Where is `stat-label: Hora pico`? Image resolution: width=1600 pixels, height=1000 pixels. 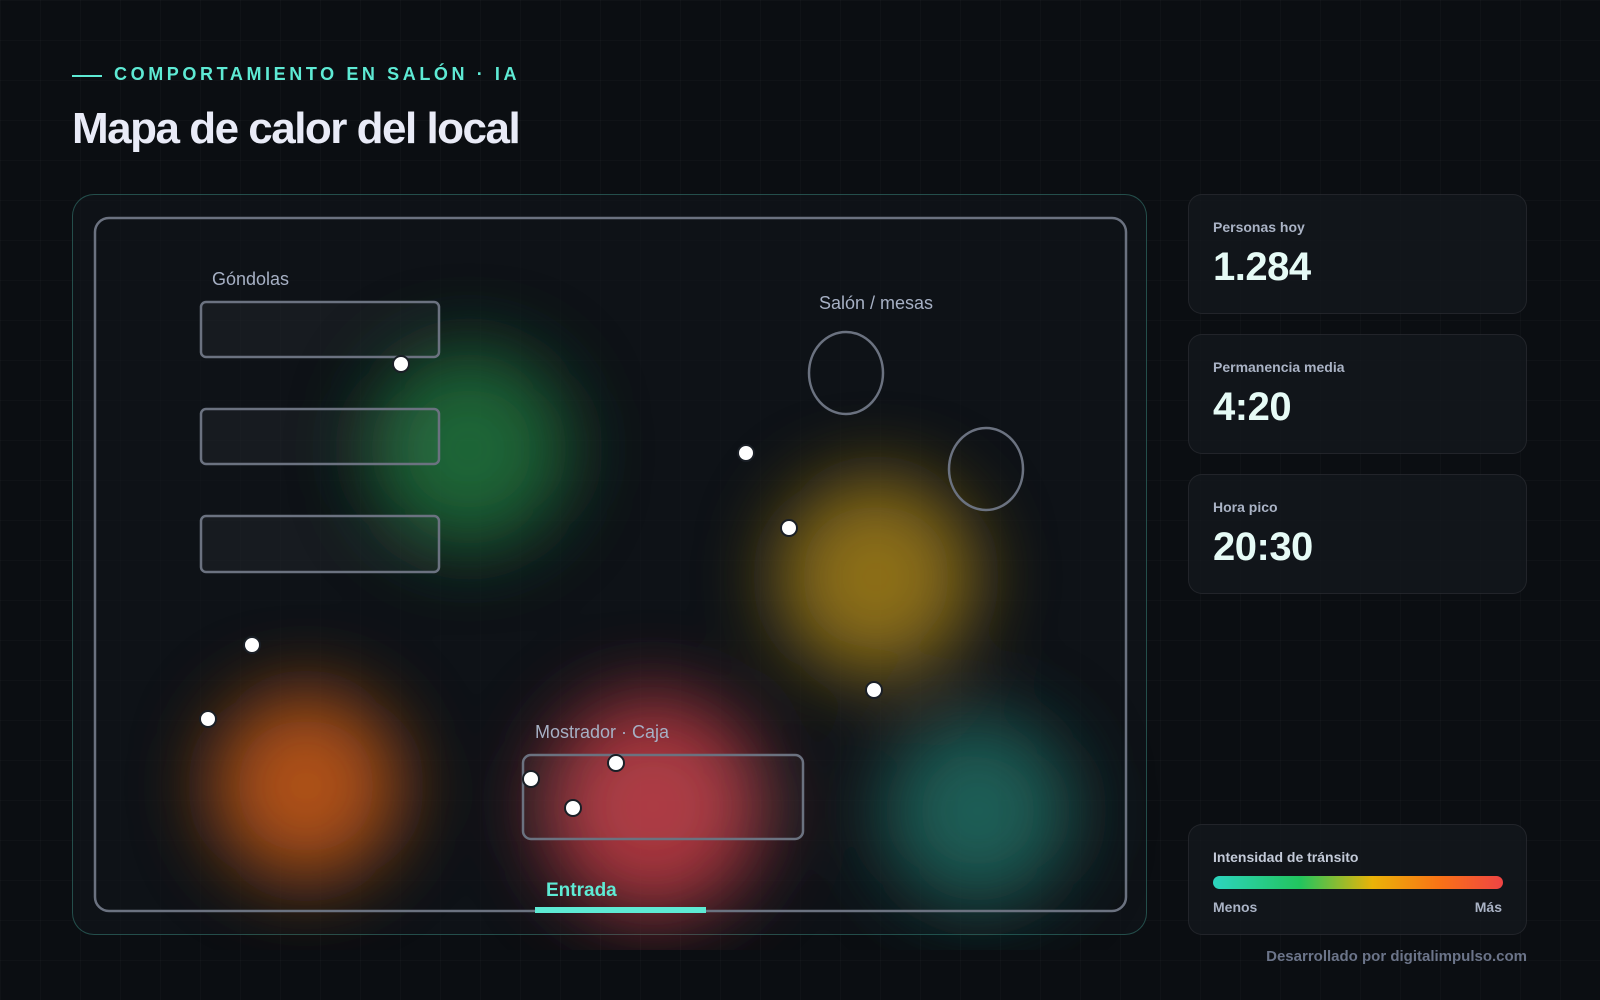
stat-label: Hora pico is located at coordinates (1245, 507).